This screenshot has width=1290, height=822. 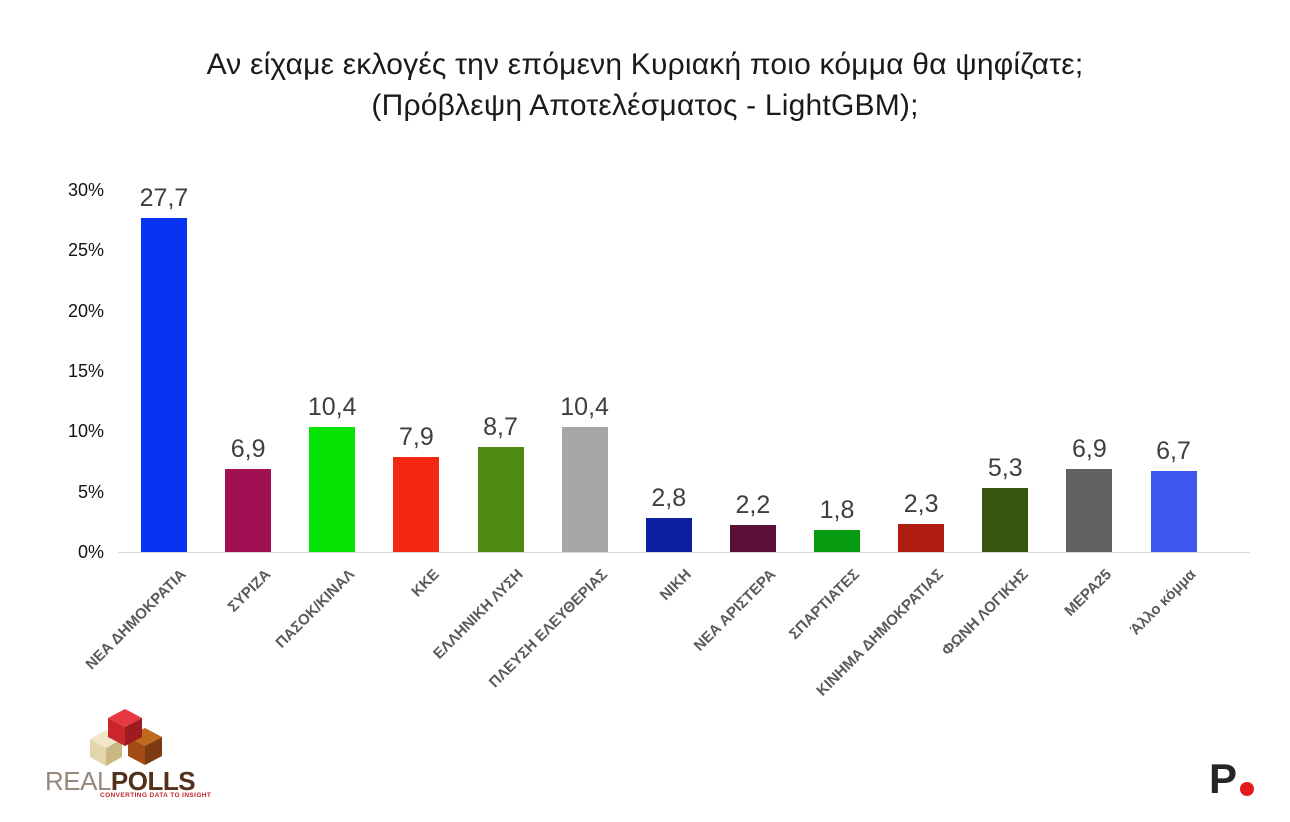 I want to click on bar-value-label: 6,7, so click(x=1173, y=451).